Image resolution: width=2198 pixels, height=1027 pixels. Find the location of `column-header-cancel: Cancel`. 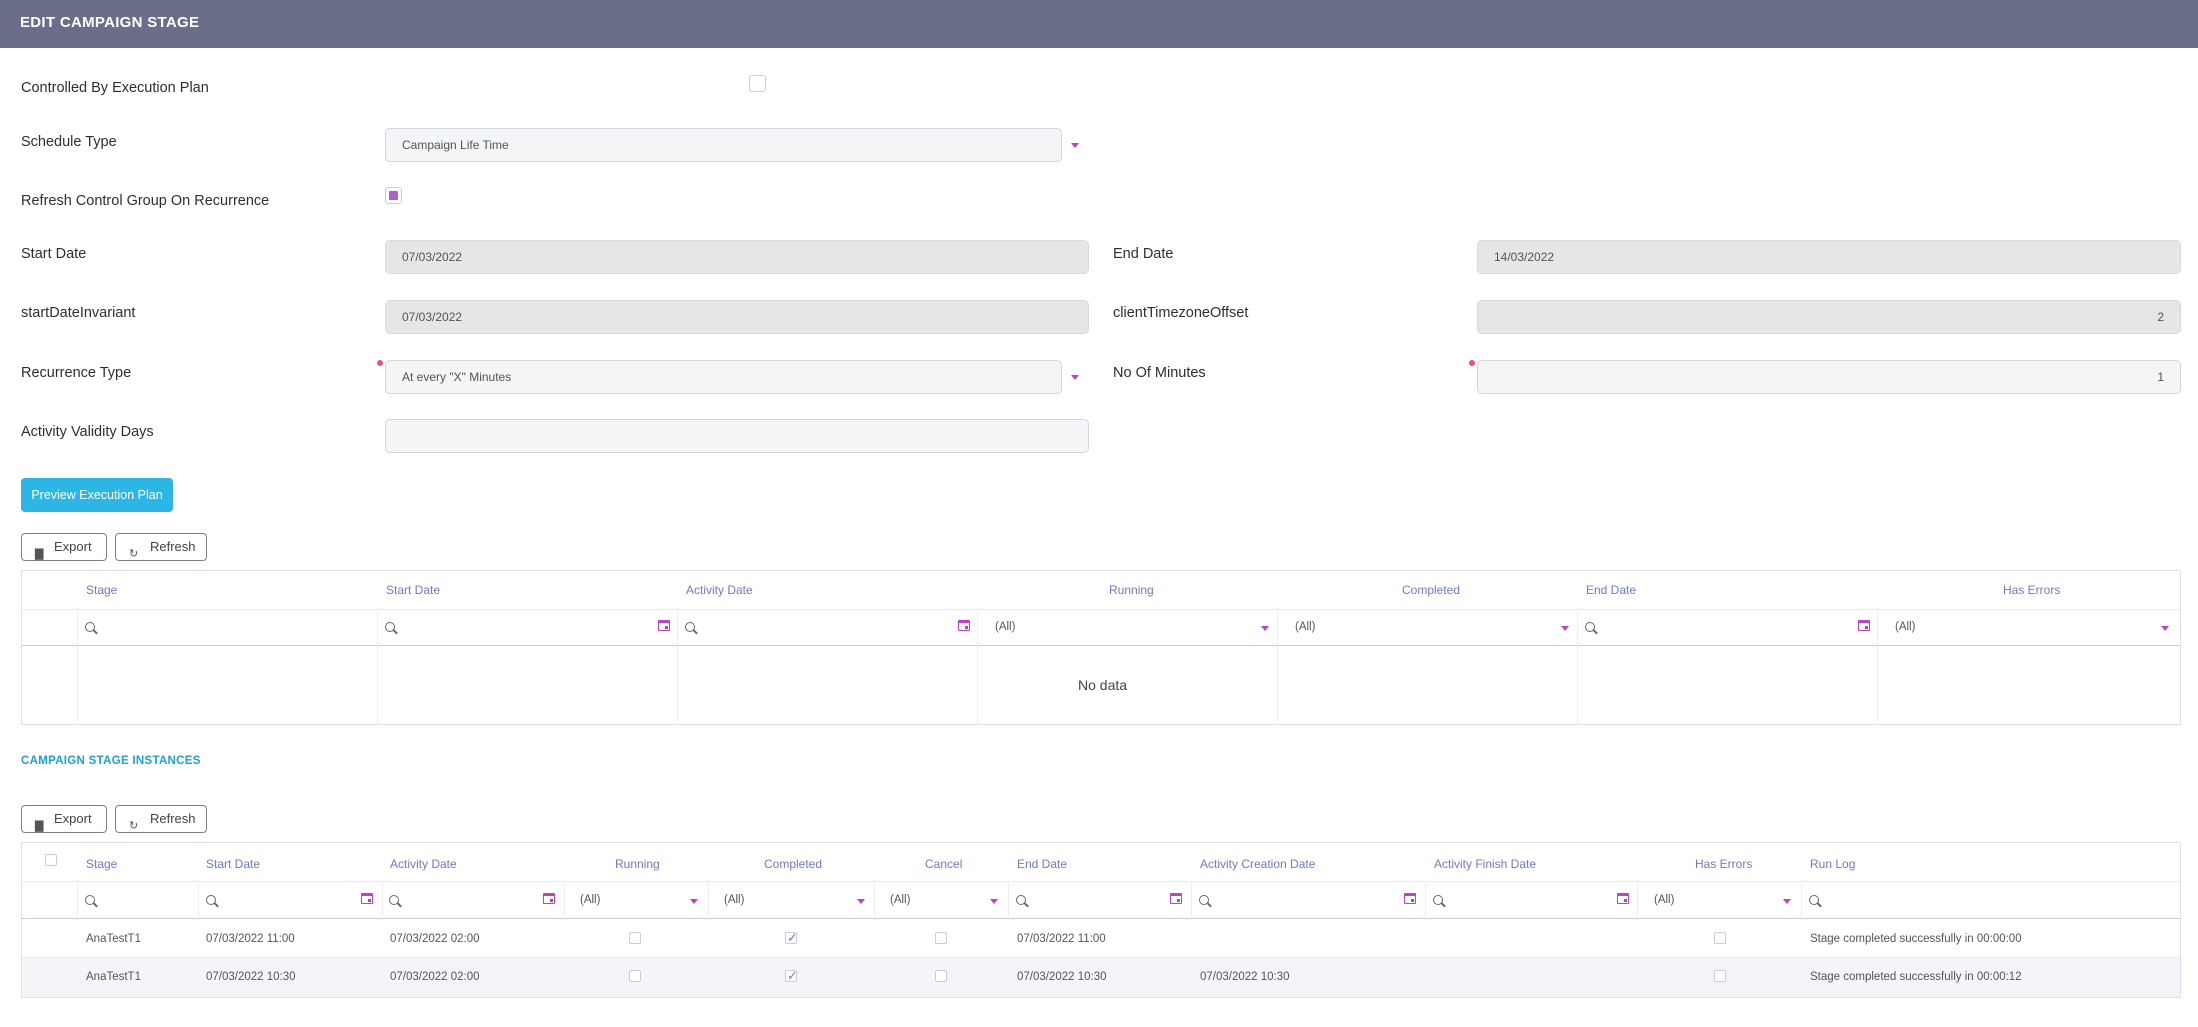

column-header-cancel: Cancel is located at coordinates (944, 864).